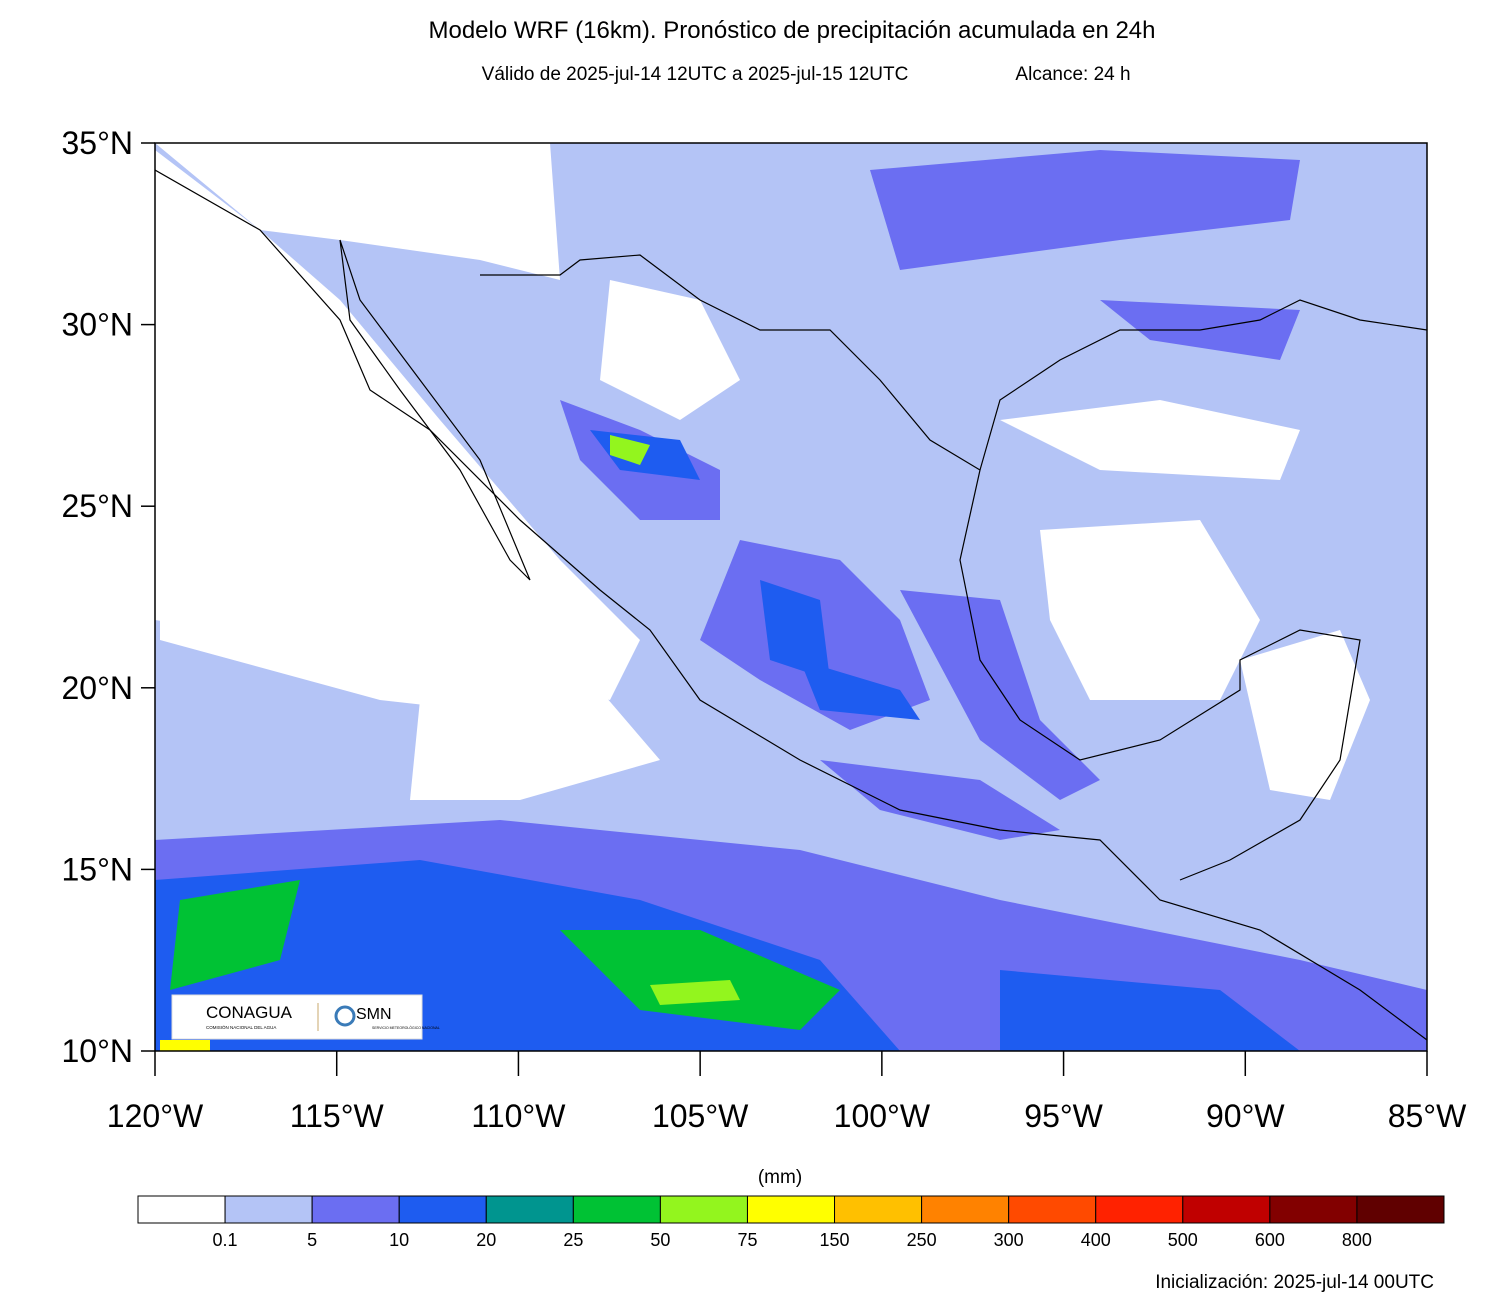  Describe the element at coordinates (374, 1014) in the screenshot. I see `logo-smn: SMN` at that location.